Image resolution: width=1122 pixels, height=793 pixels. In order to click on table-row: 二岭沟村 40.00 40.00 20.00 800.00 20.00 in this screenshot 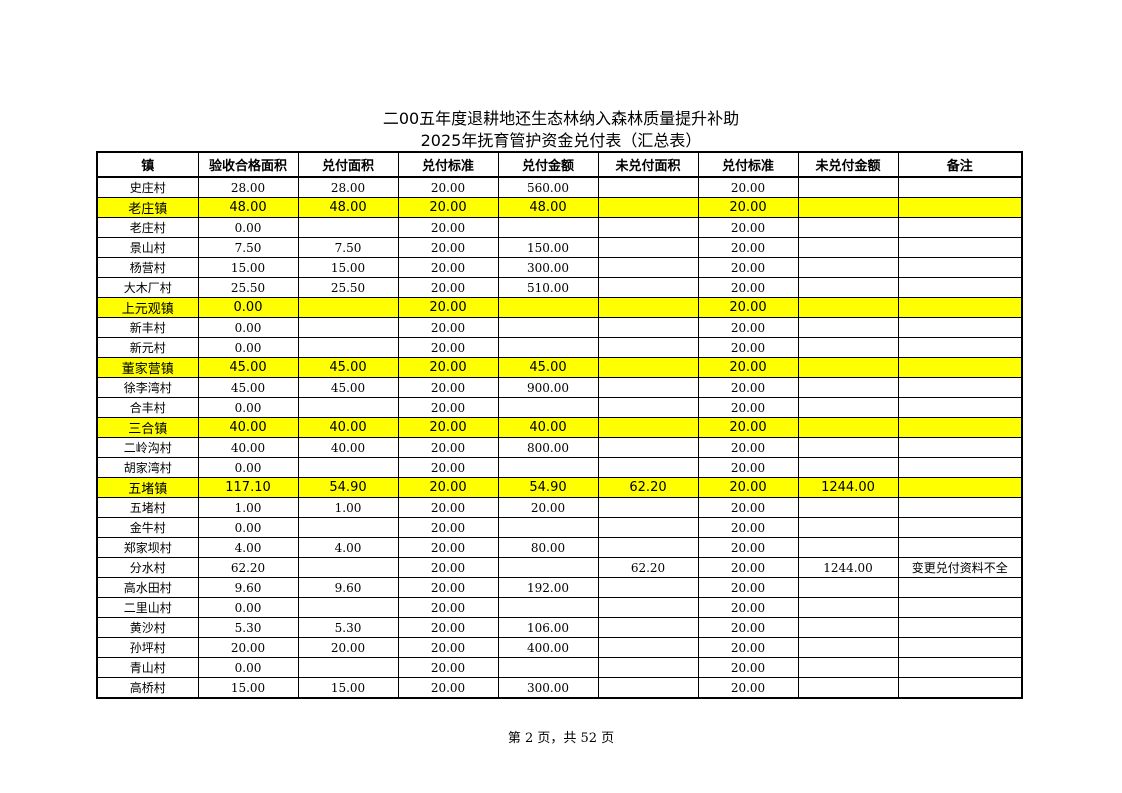, I will do `click(559, 447)`.